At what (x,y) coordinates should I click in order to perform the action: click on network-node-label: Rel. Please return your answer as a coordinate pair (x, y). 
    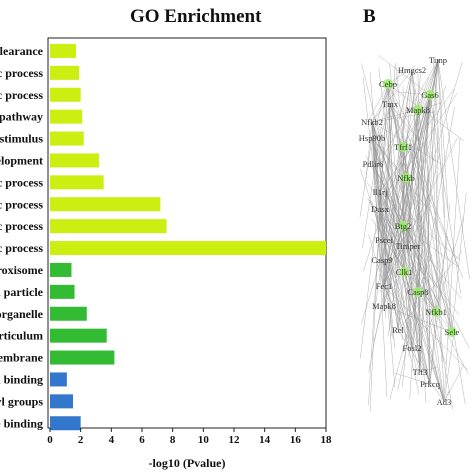
    Looking at the image, I should click on (398, 330).